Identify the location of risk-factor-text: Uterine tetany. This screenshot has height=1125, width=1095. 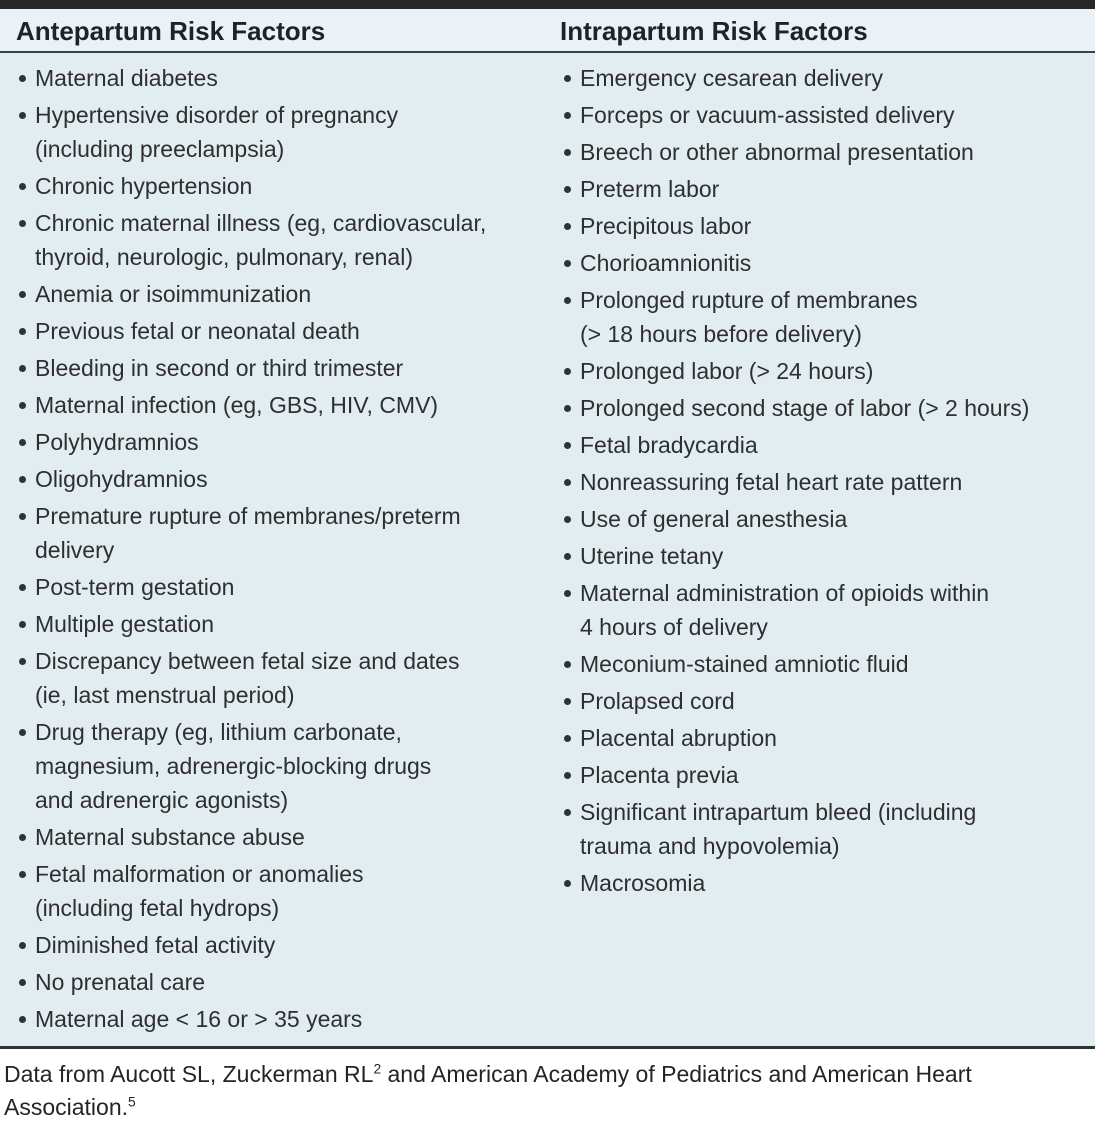
(652, 556).